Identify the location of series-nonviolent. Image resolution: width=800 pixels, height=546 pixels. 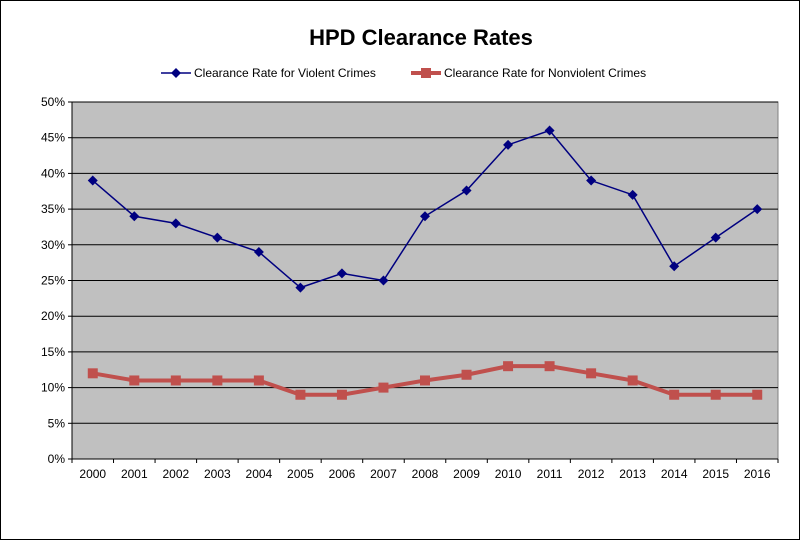
(425, 380).